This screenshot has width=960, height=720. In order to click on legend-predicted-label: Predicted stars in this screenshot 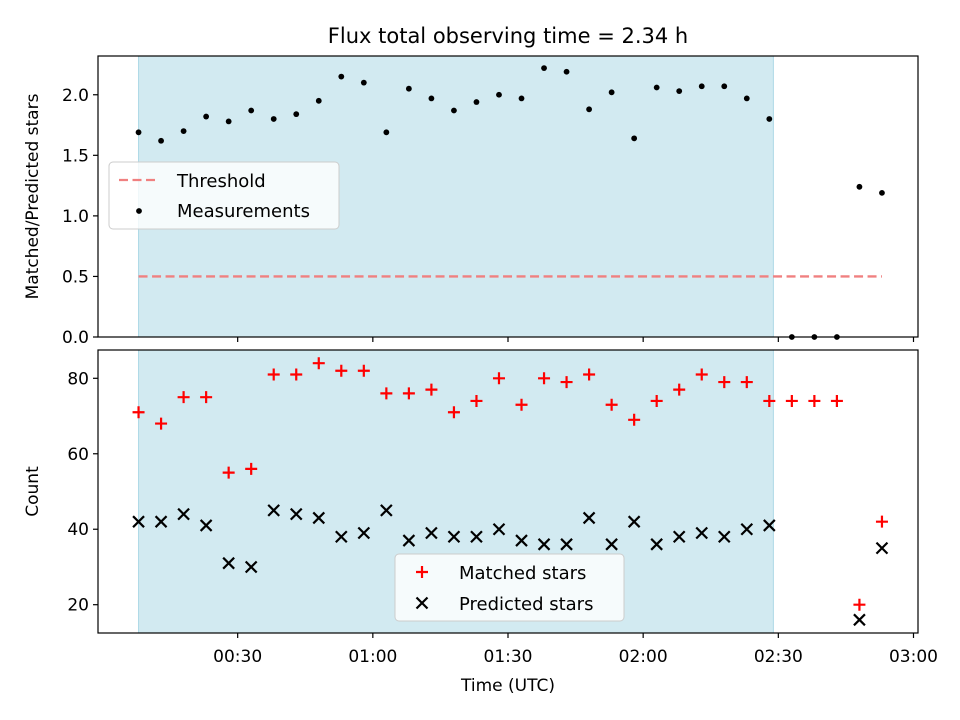, I will do `click(526, 604)`.